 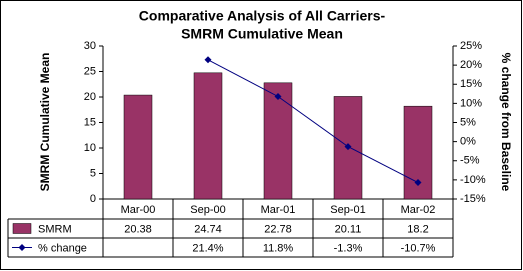 What do you see at coordinates (22, 247) in the screenshot?
I see `legend-marker` at bounding box center [22, 247].